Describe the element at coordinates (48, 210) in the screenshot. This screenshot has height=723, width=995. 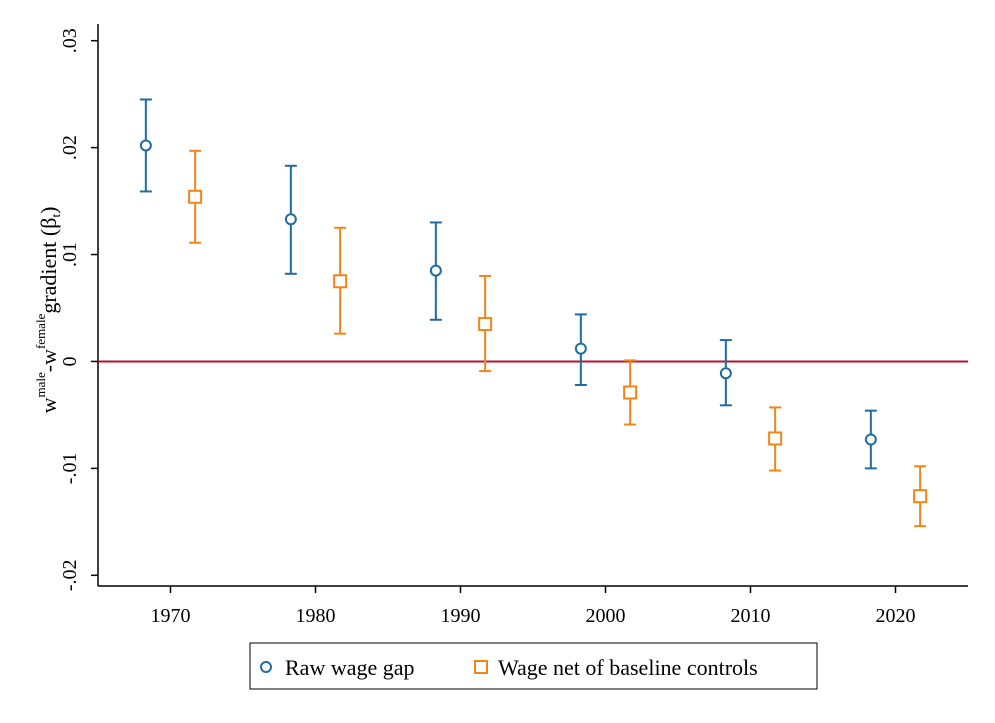
I see `y-title-close: )` at that location.